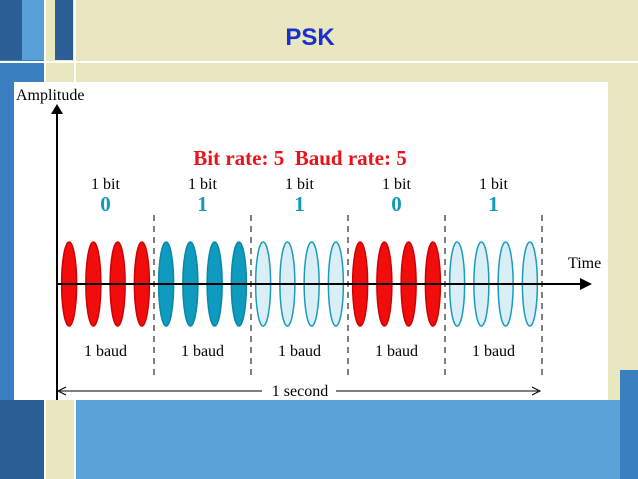 This screenshot has width=638, height=479. What do you see at coordinates (310, 37) in the screenshot?
I see `slide-title: PSK` at bounding box center [310, 37].